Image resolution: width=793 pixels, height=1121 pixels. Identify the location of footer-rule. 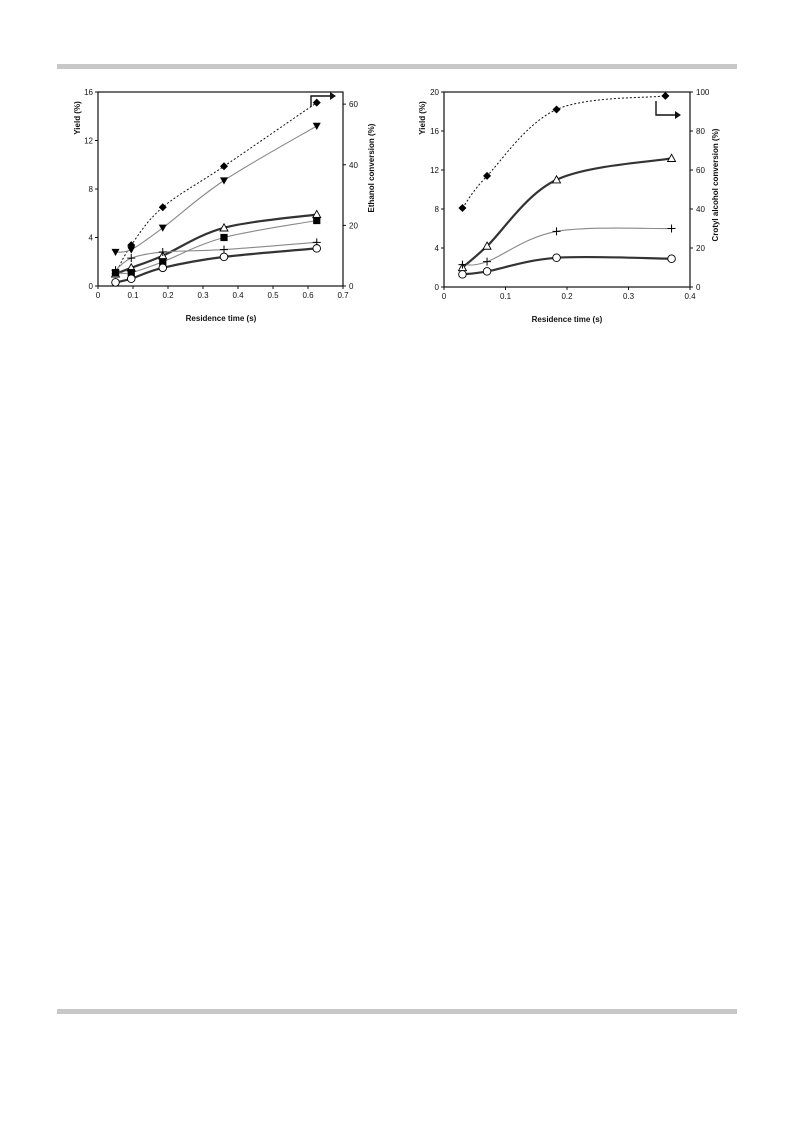
(397, 1011).